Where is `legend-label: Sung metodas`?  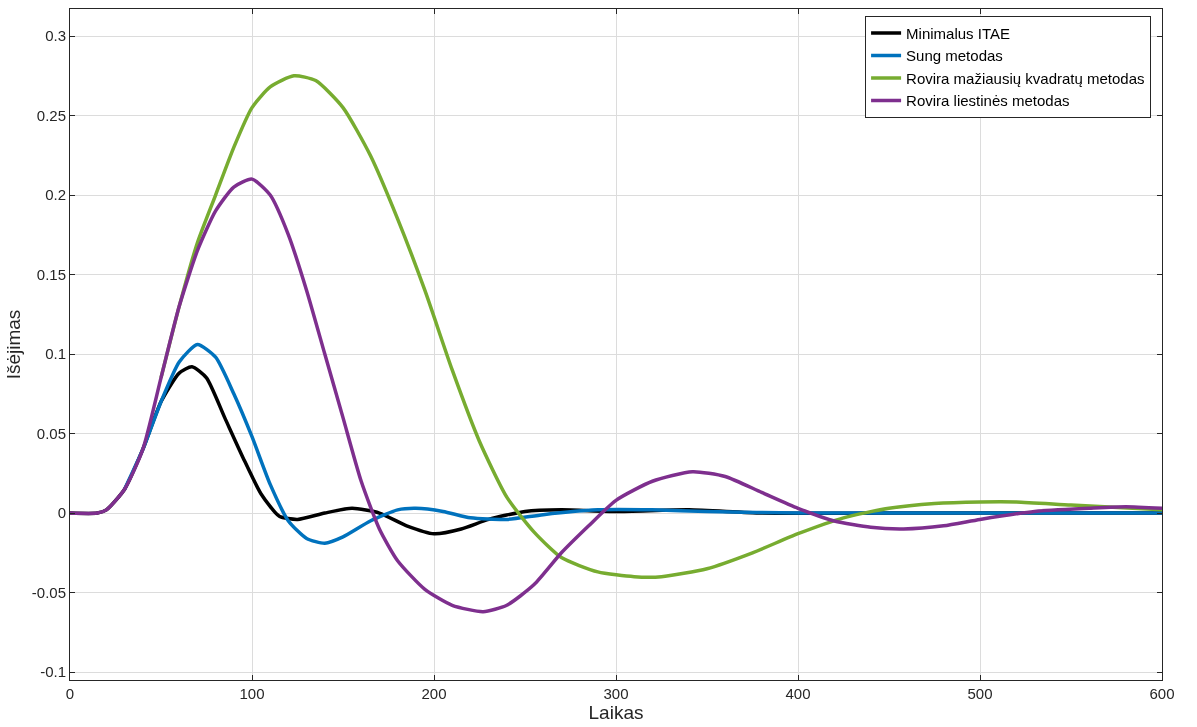
legend-label: Sung metodas is located at coordinates (954, 56).